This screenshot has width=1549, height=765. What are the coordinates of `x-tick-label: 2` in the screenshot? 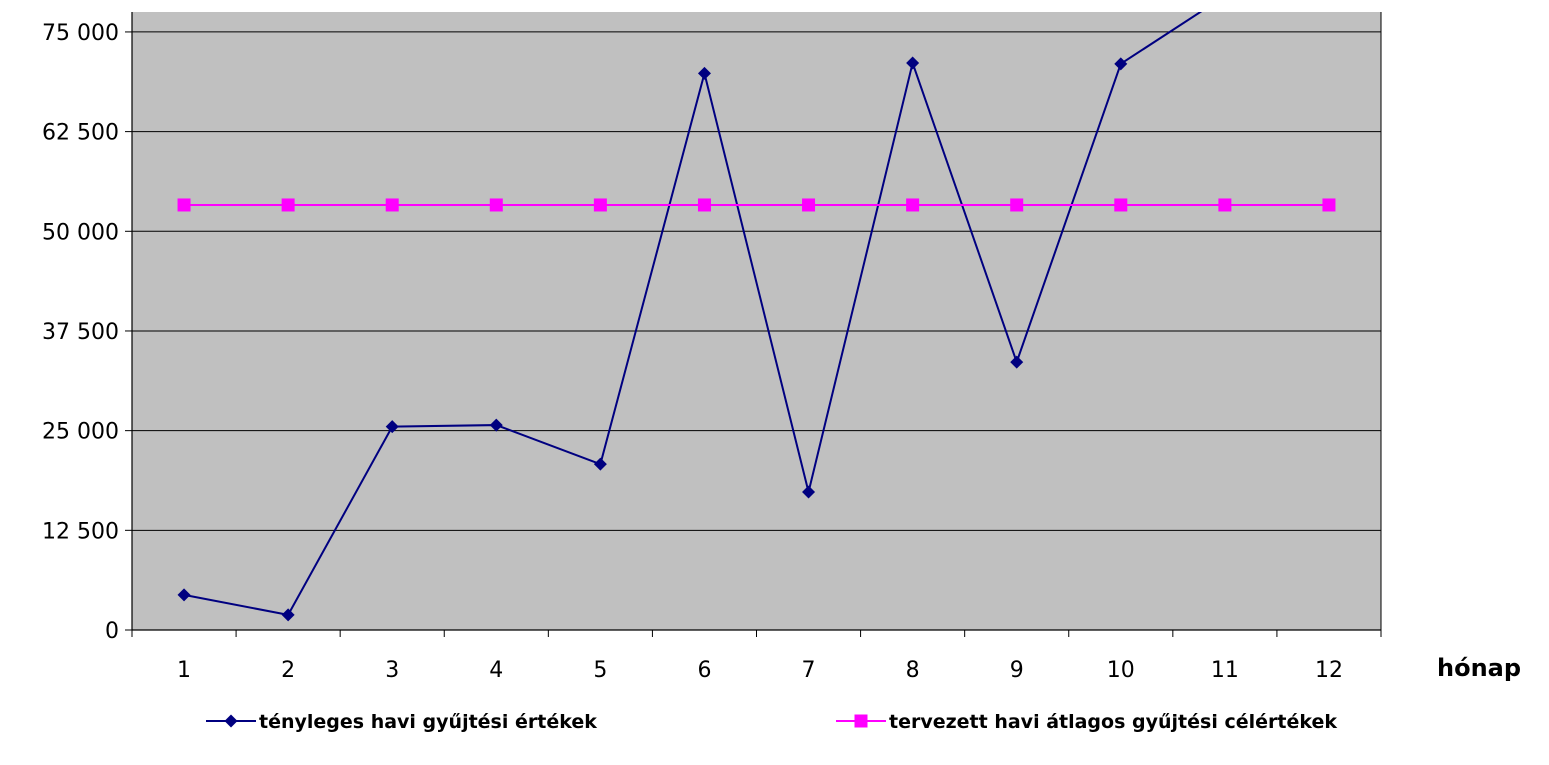 It's located at (288, 670).